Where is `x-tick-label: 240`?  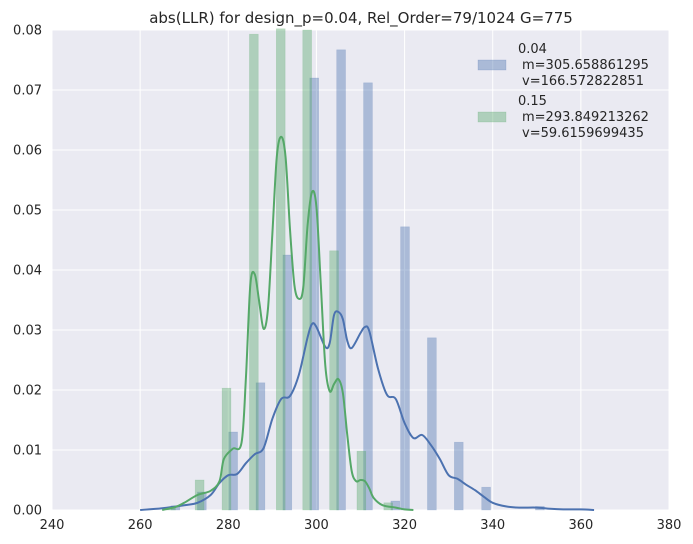
x-tick-label: 240 is located at coordinates (52, 525).